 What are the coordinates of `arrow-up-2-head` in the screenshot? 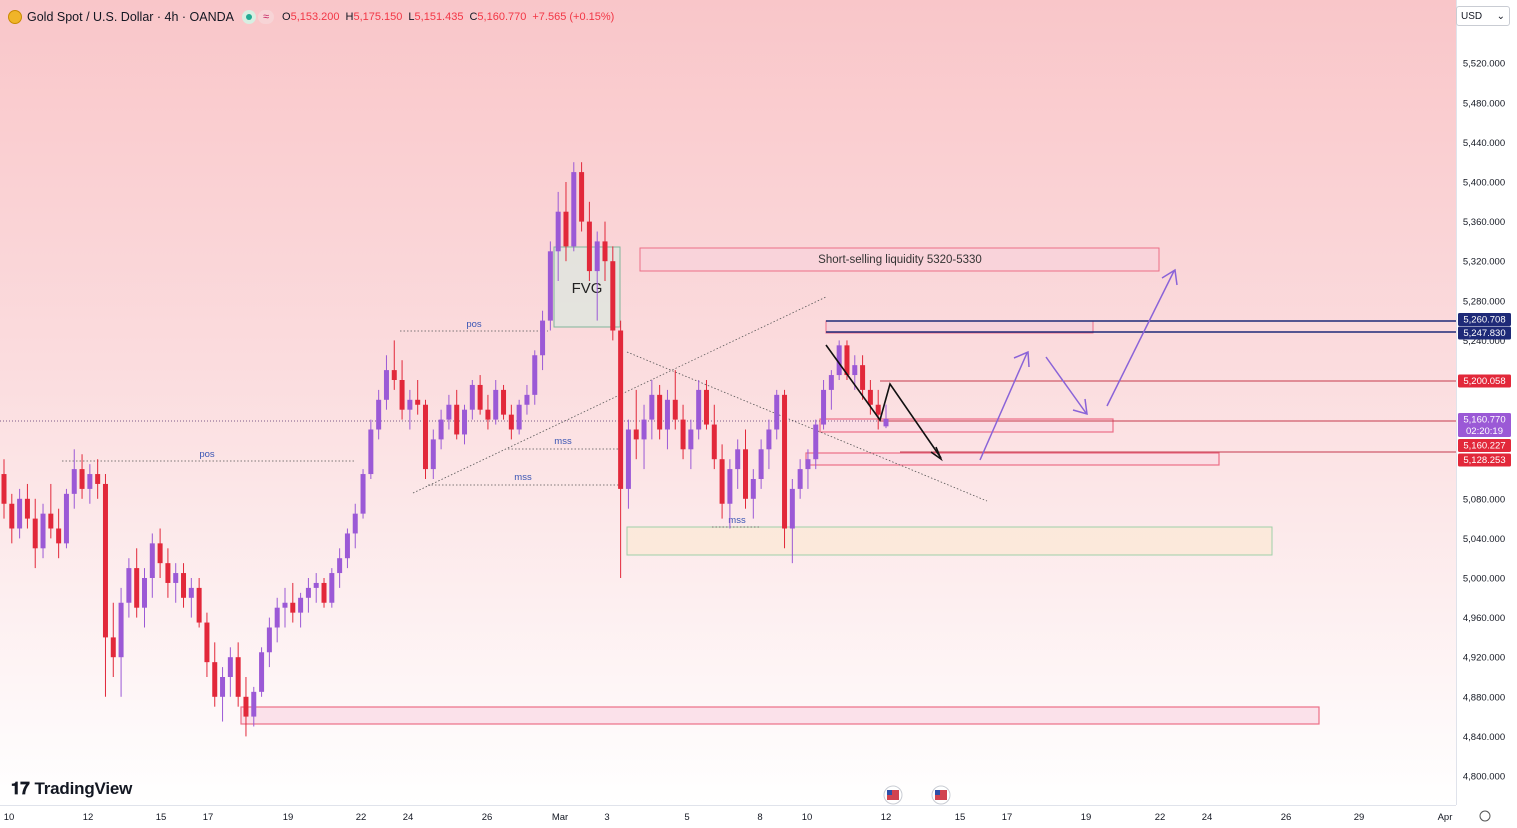 It's located at (1169, 277).